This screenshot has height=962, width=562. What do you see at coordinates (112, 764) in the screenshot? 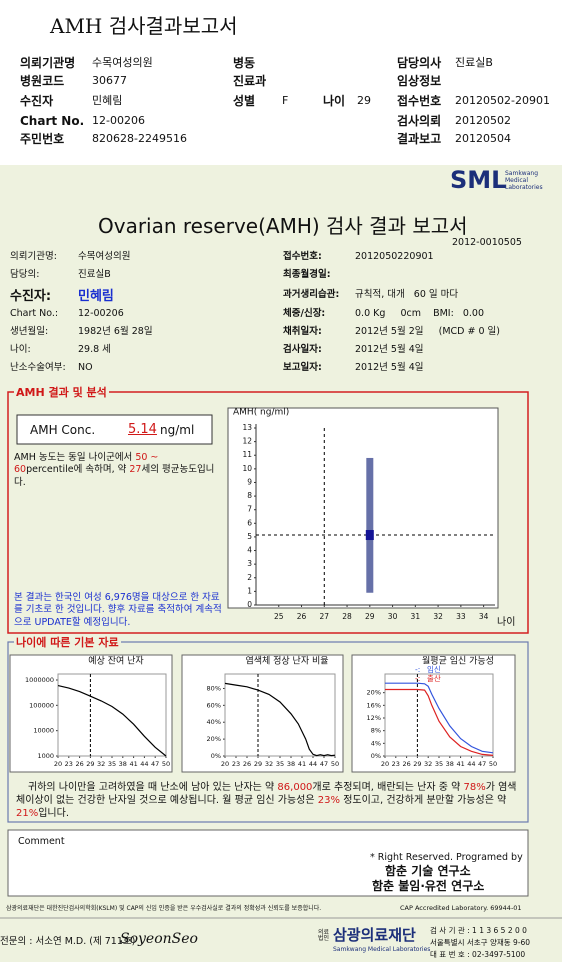
I see `x-tick-label: 35` at bounding box center [112, 764].